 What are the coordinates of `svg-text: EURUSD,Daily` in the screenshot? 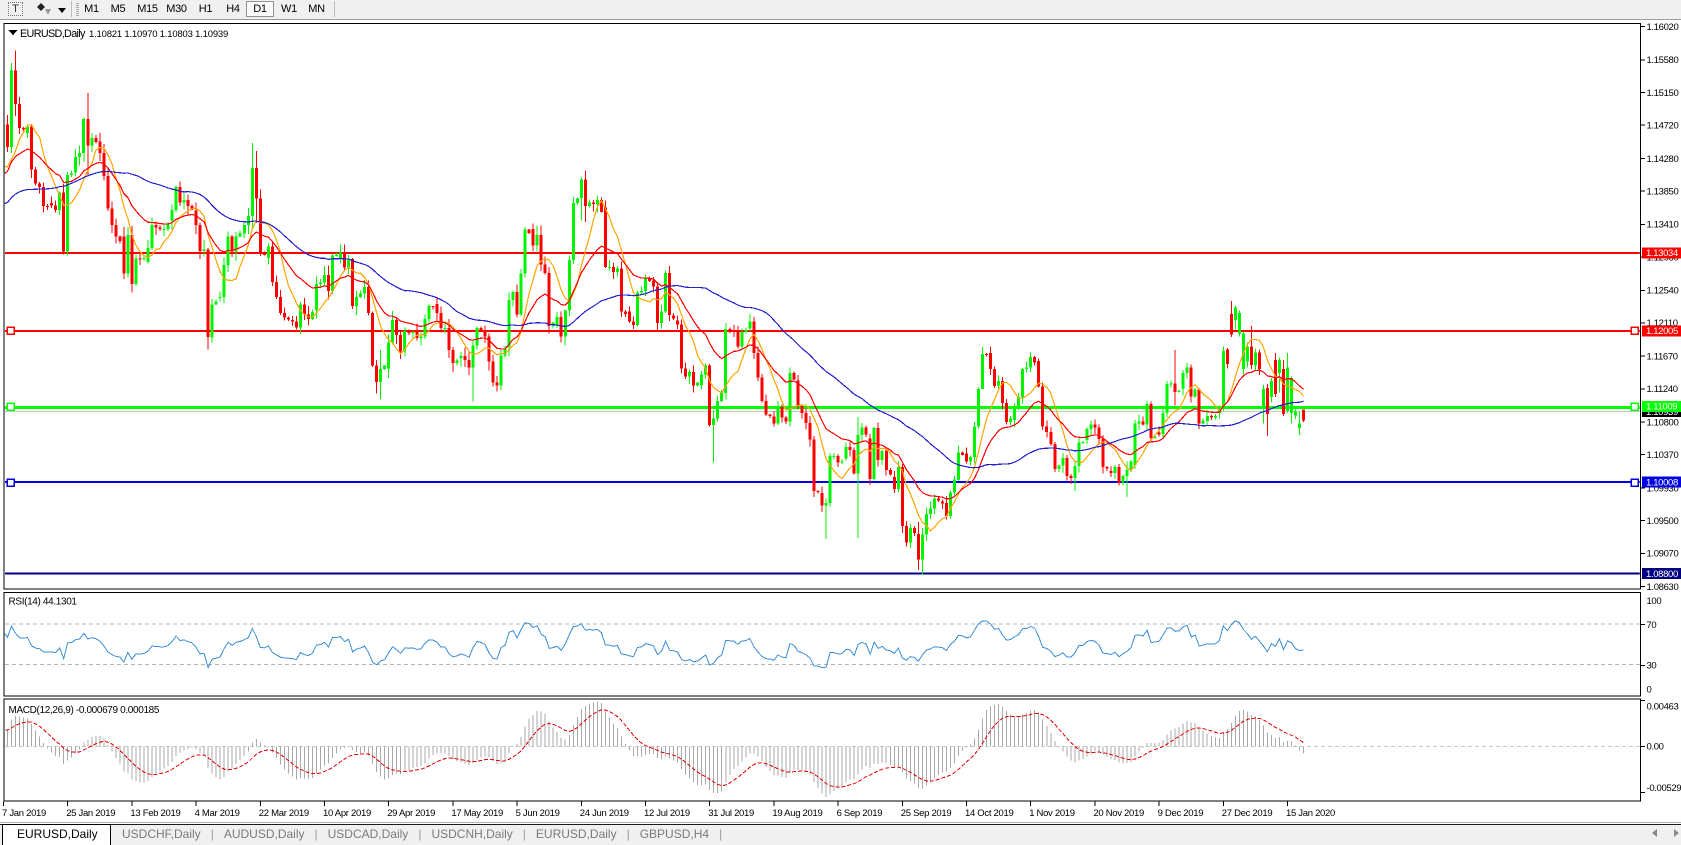 It's located at (53, 34).